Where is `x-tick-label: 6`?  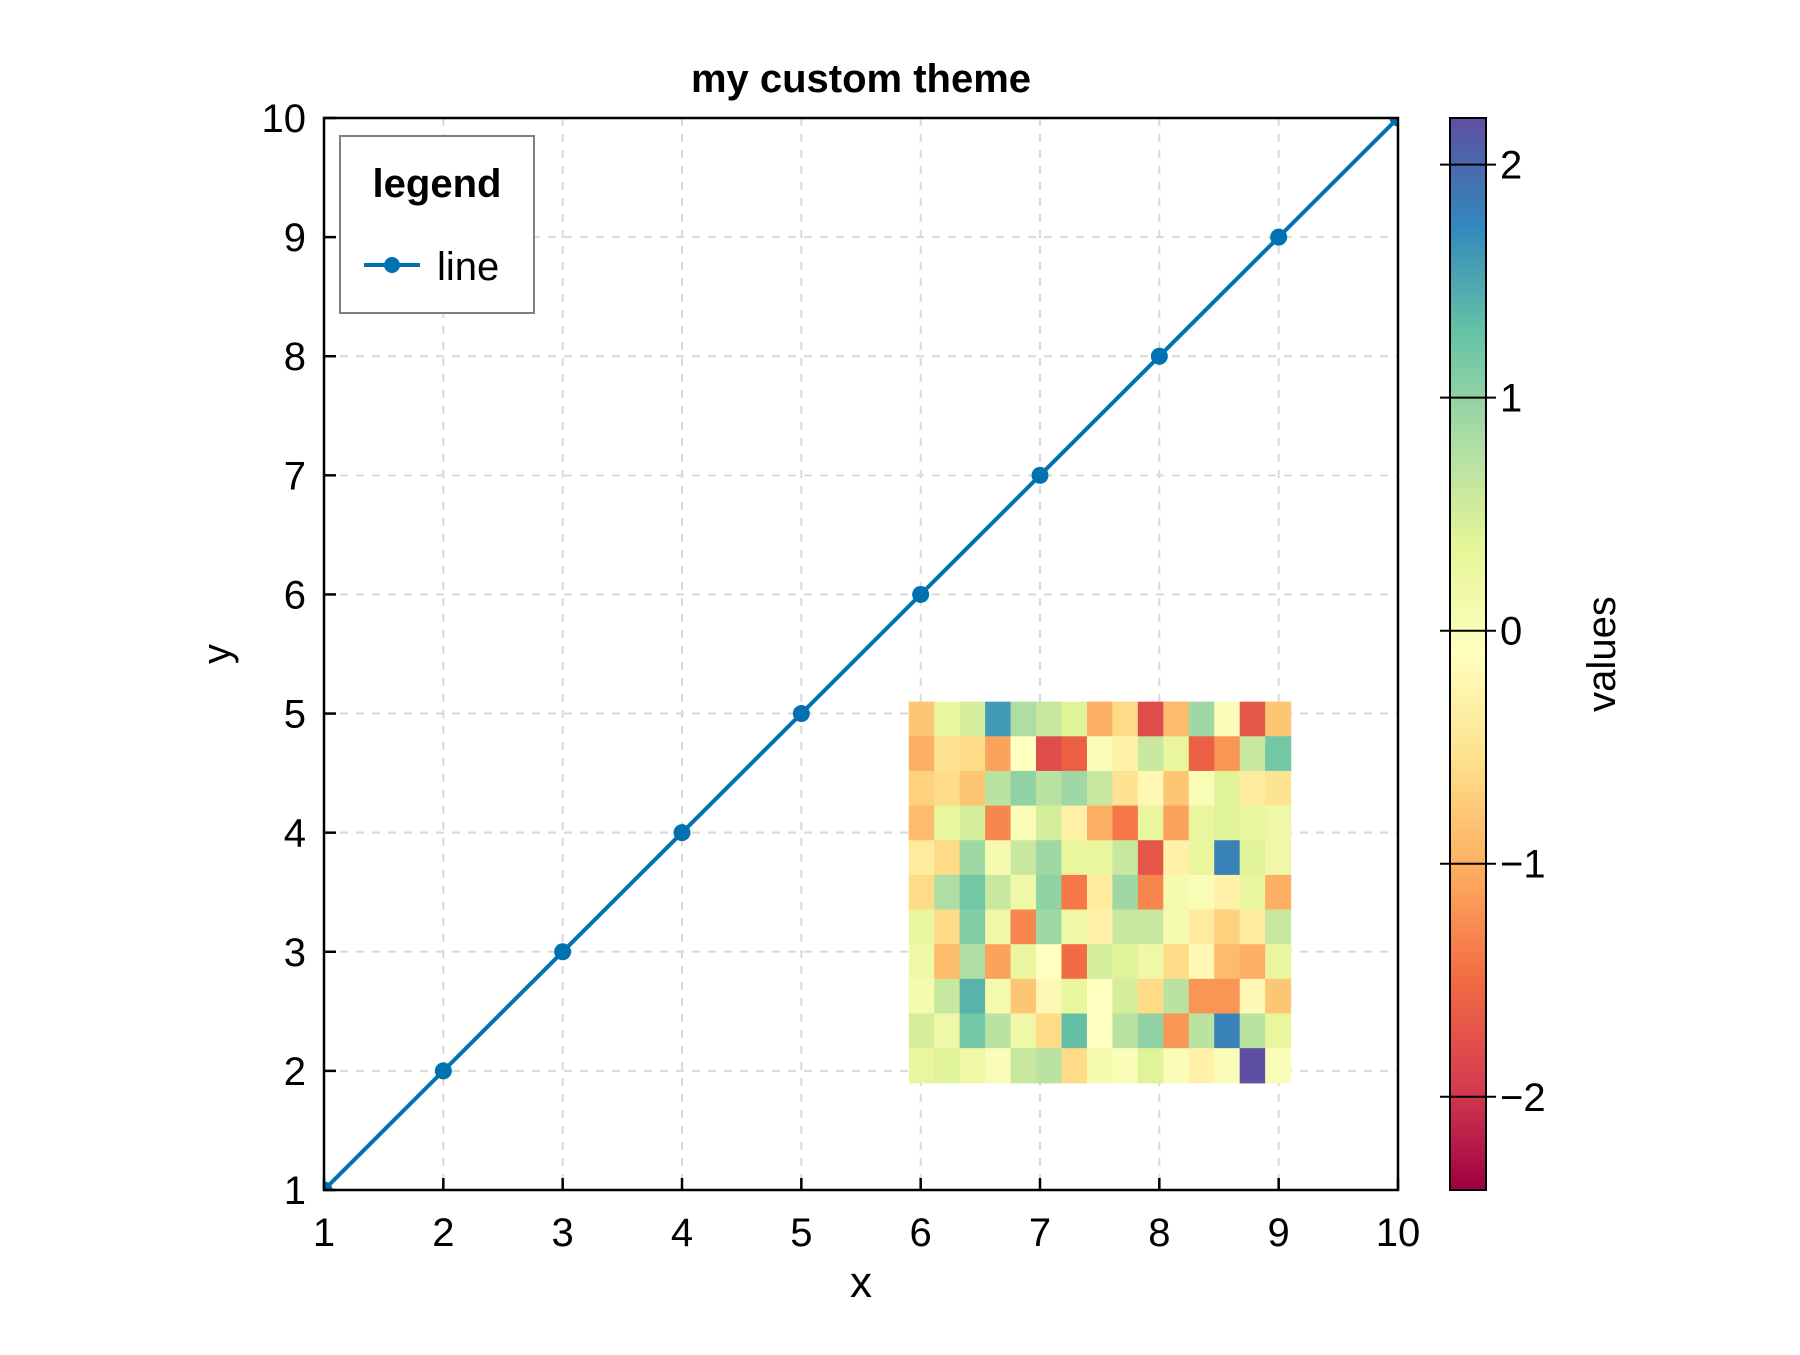
x-tick-label: 6 is located at coordinates (921, 1233).